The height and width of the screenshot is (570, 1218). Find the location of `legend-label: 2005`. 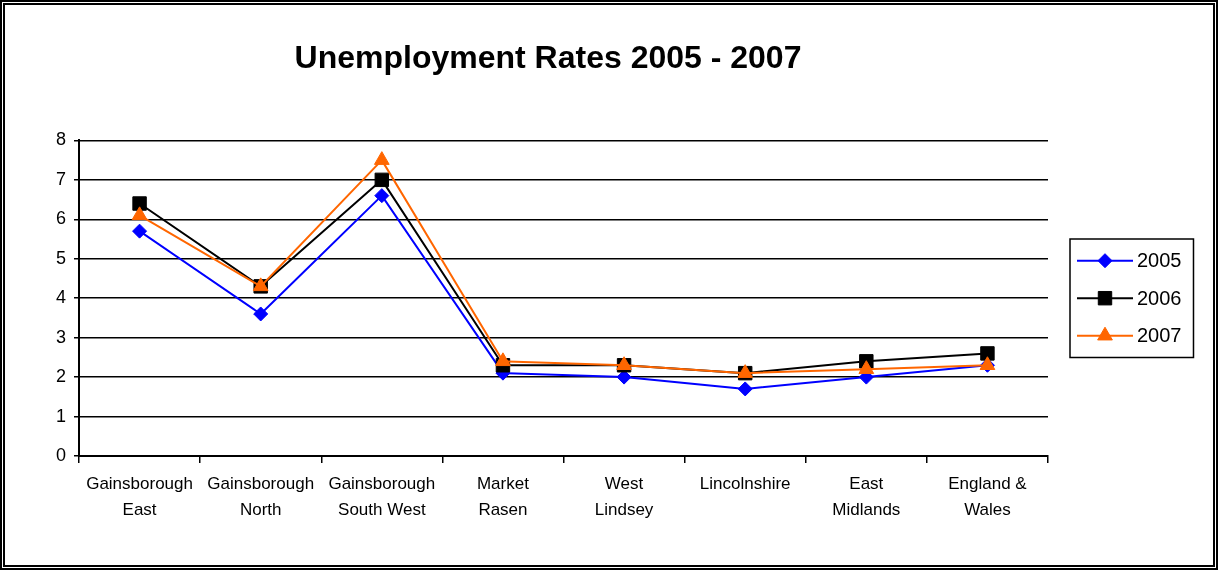

legend-label: 2005 is located at coordinates (1159, 260).